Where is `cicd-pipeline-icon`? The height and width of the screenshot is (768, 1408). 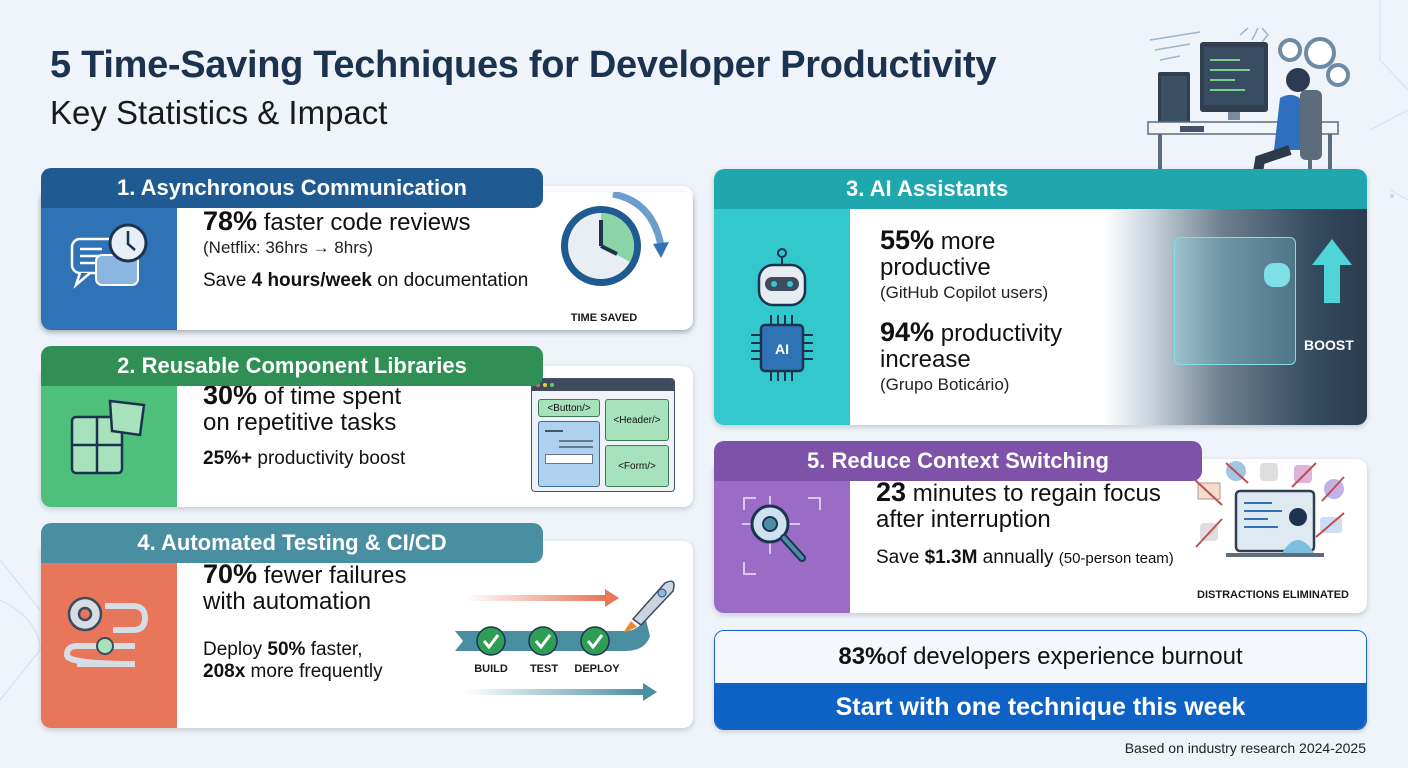 cicd-pipeline-icon is located at coordinates (565, 640).